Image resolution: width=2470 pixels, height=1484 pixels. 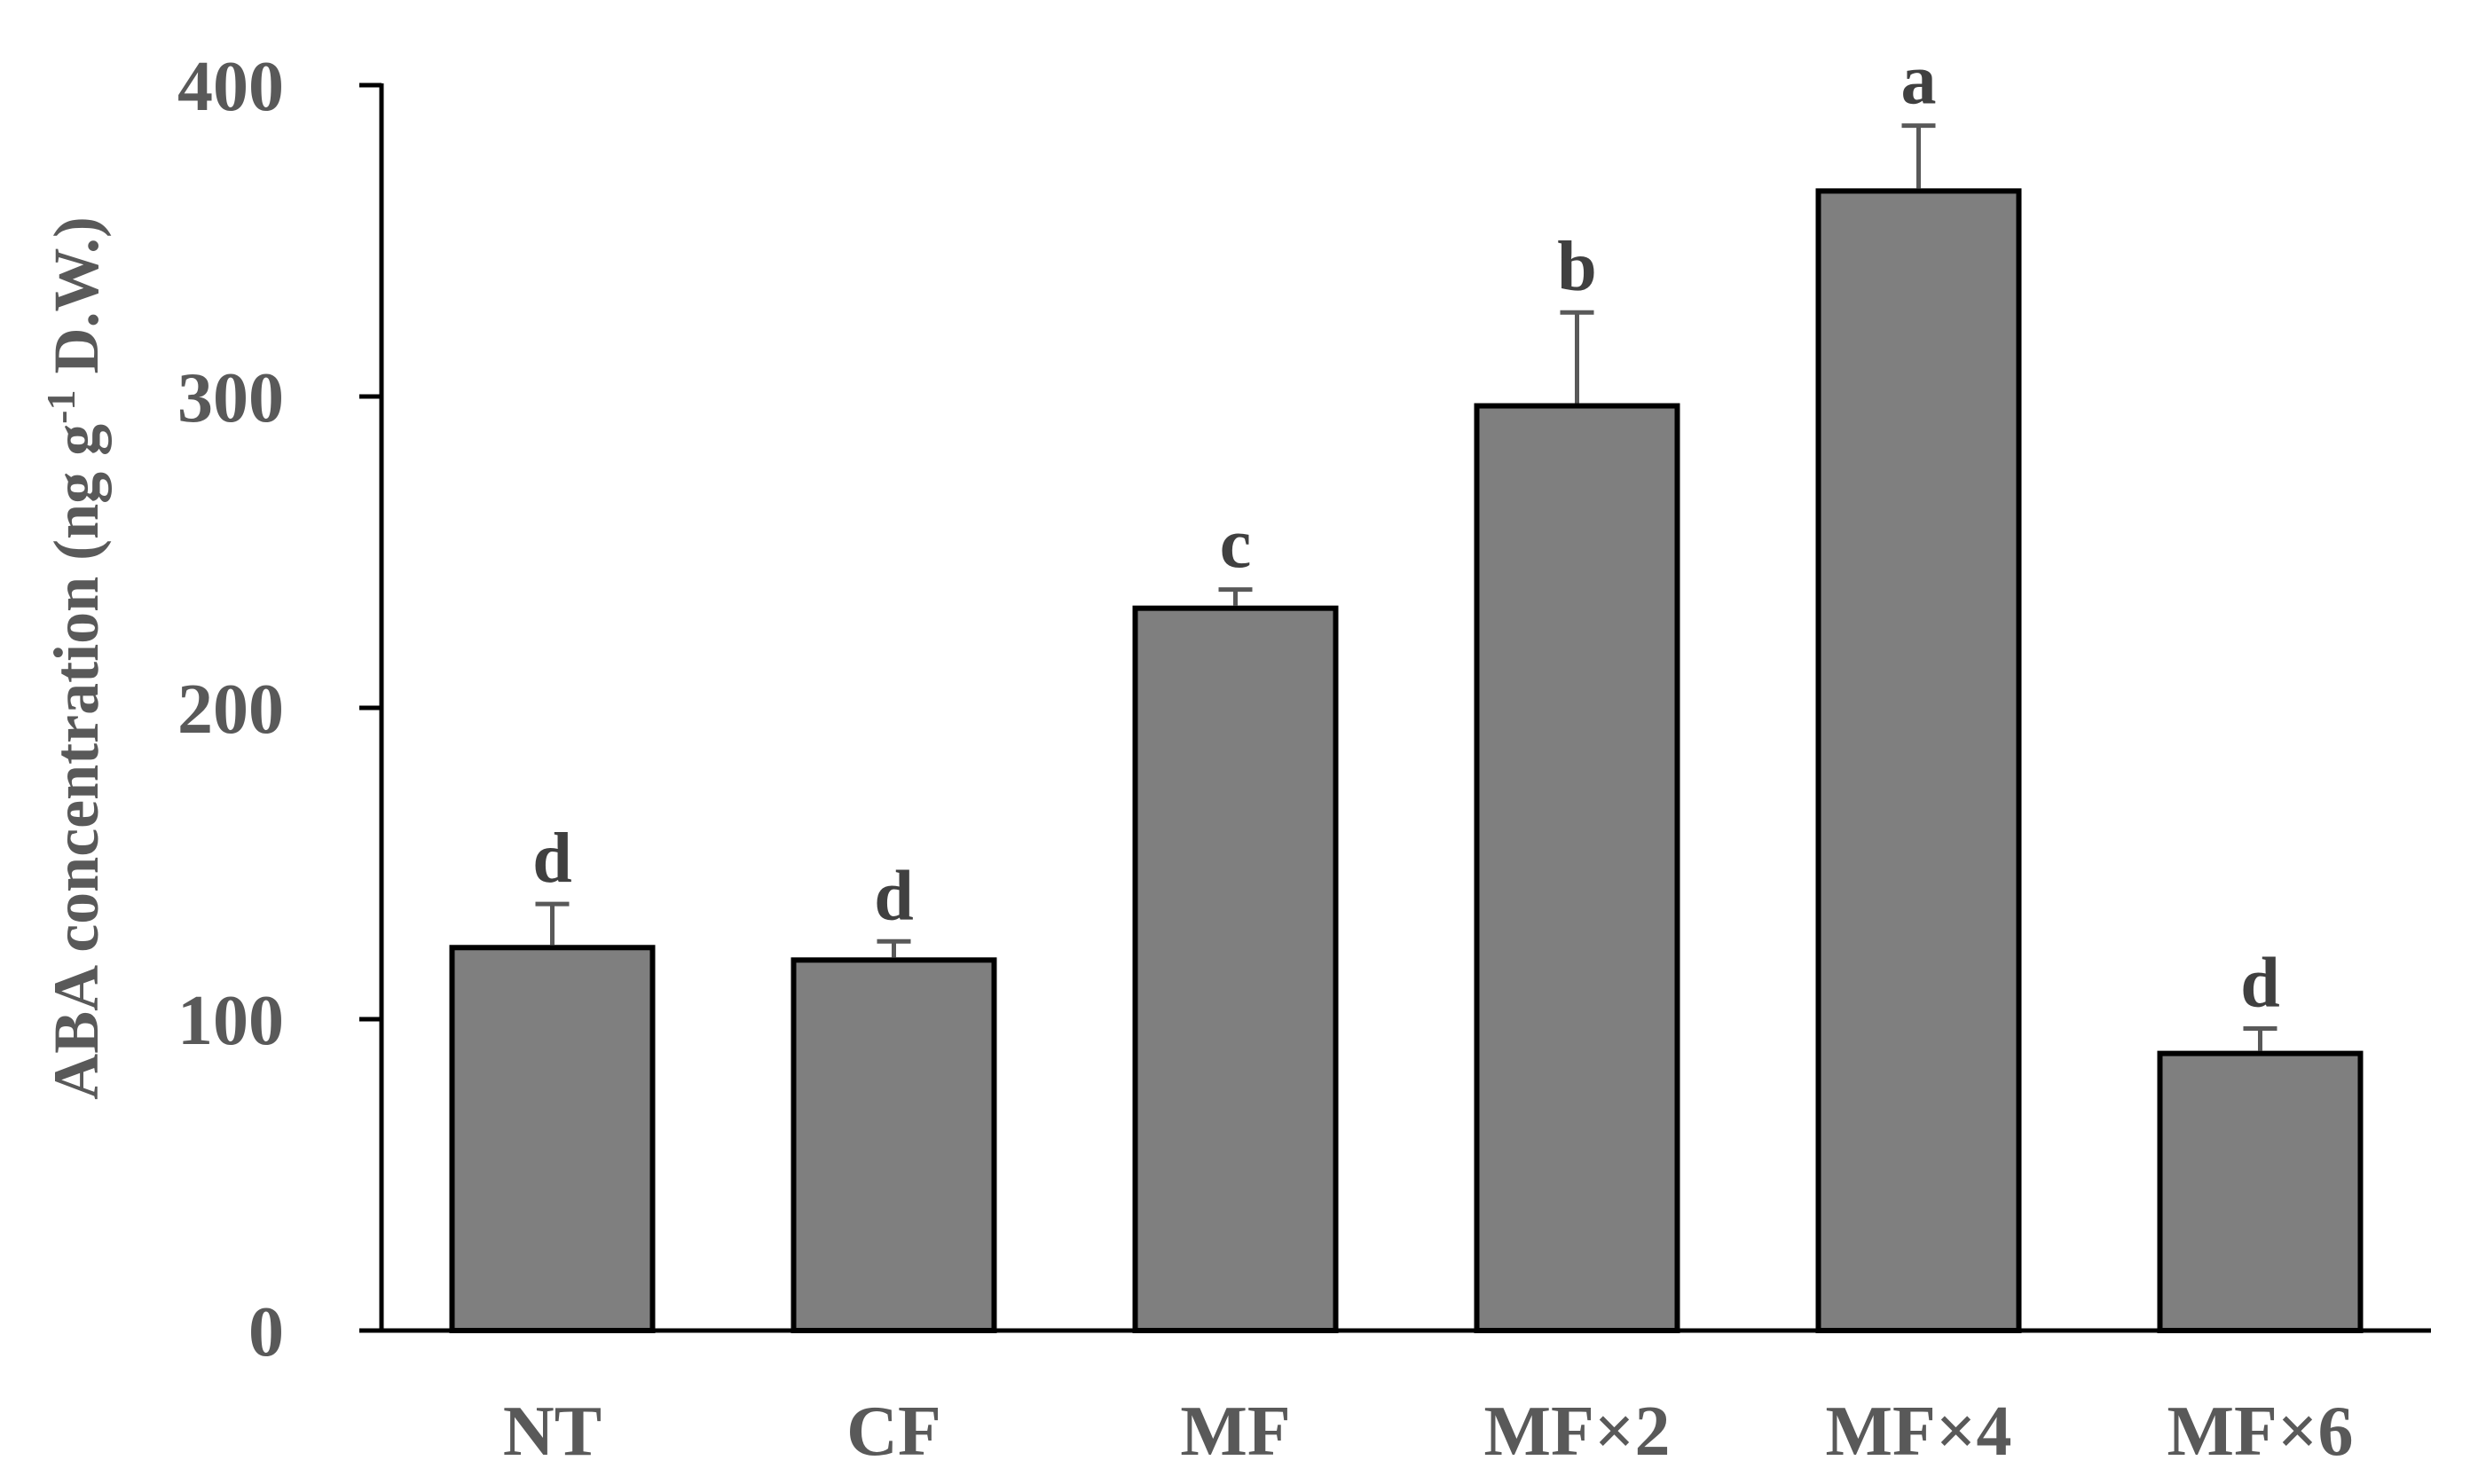 I want to click on x-category-label: MF×2, so click(x=1577, y=1432).